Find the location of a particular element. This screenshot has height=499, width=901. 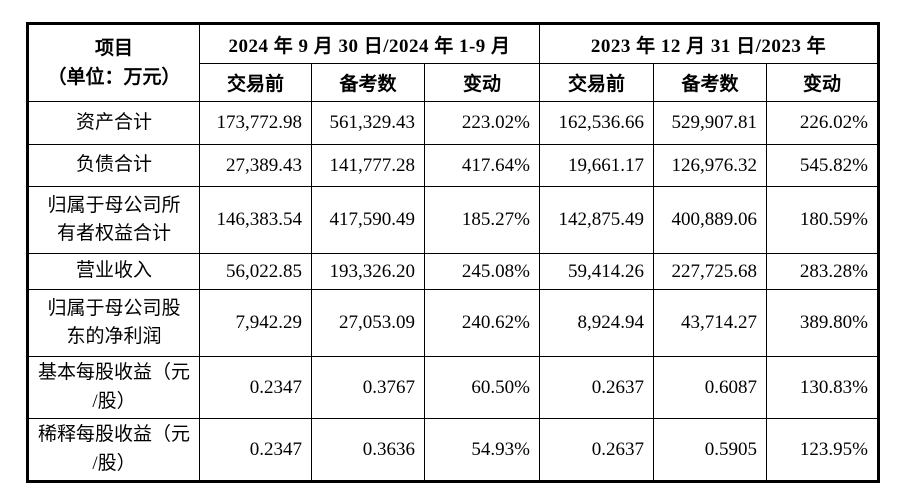

cell-value: 185.27% is located at coordinates (482, 220).